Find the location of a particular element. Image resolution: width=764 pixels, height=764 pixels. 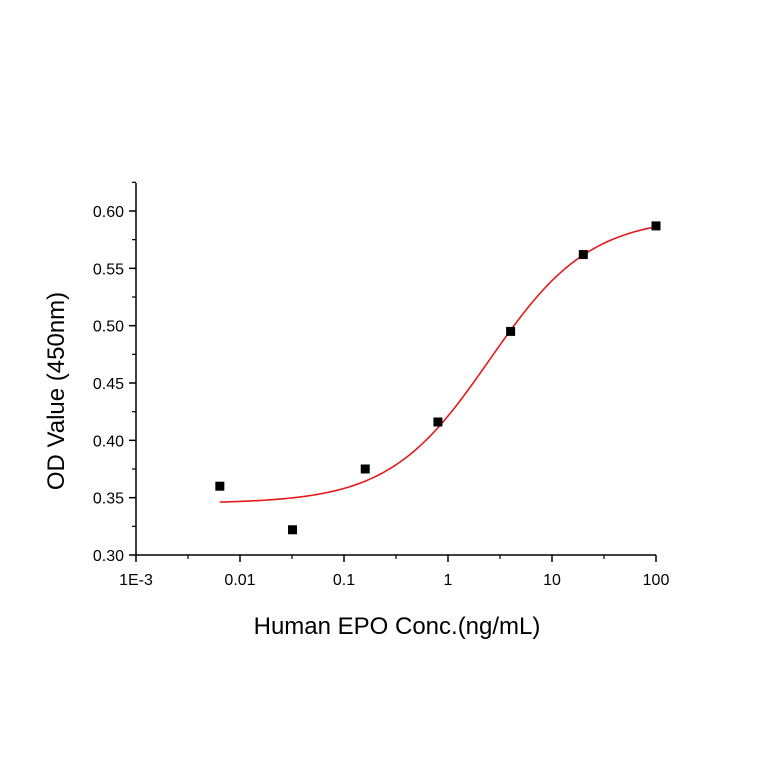

y-tick-label: 0.35 is located at coordinates (108, 499).